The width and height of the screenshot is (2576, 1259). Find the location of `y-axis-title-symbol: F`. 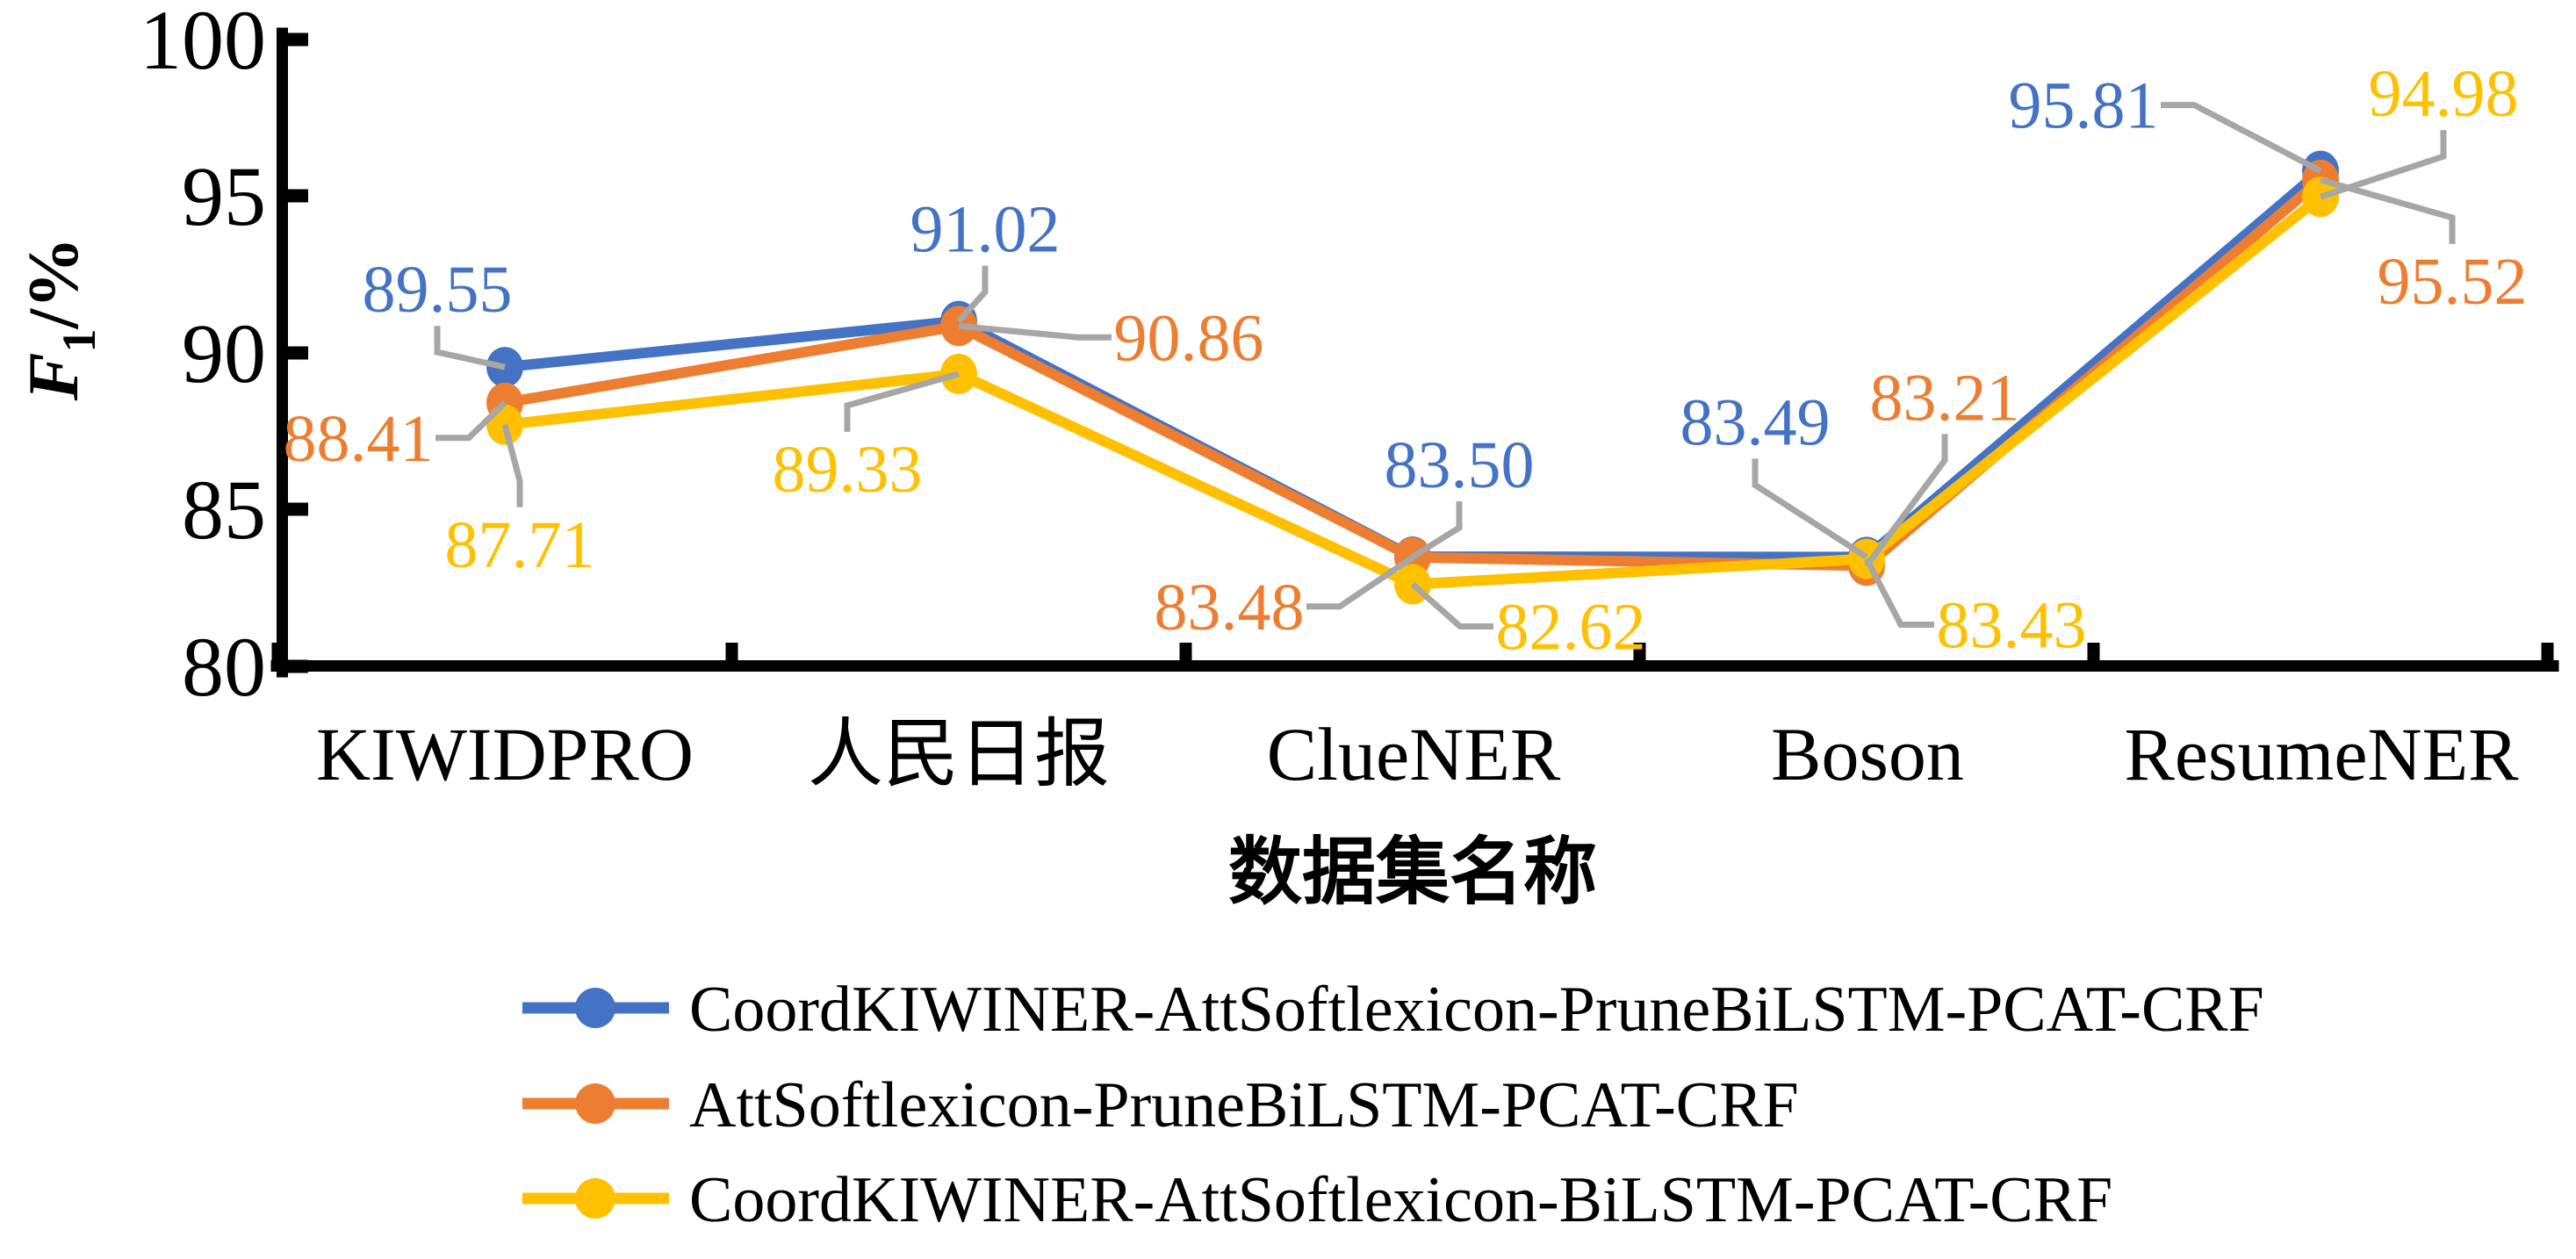

y-axis-title-symbol: F is located at coordinates (53, 378).